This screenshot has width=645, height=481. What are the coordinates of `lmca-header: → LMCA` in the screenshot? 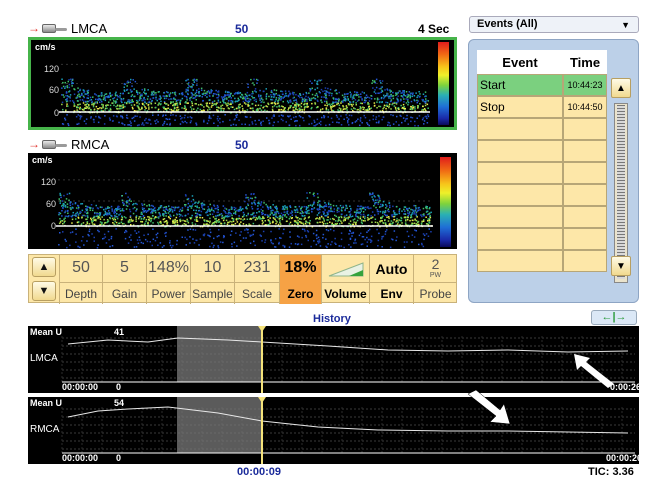 It's located at (68, 28).